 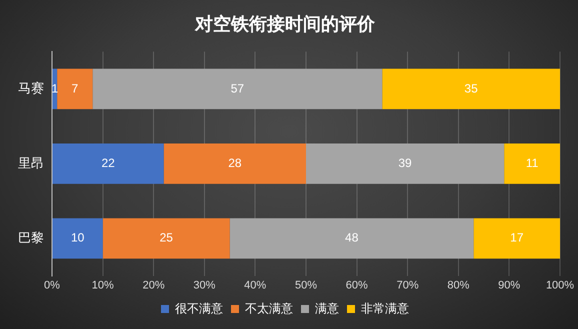 I want to click on data-label: 17, so click(x=517, y=237).